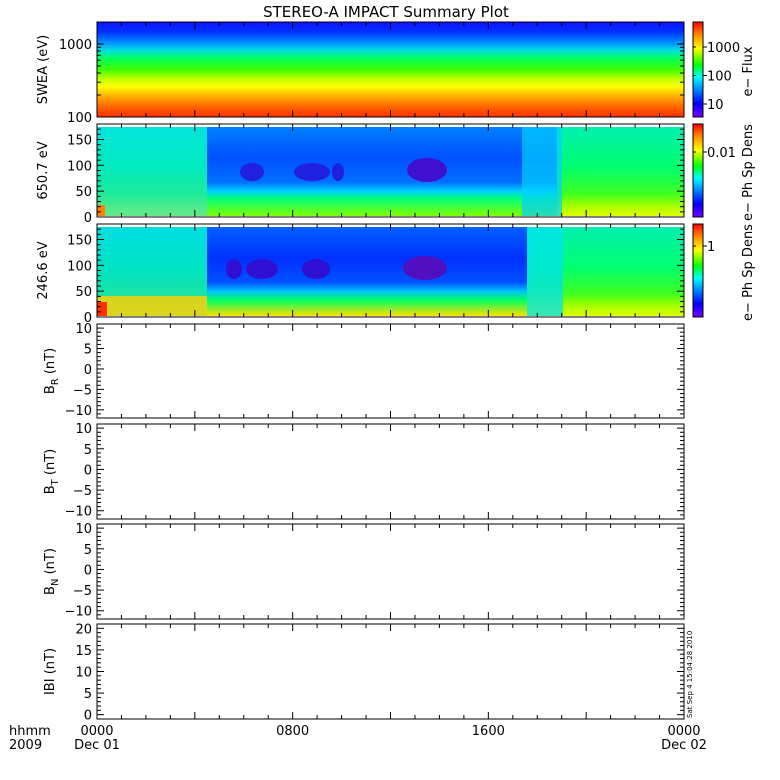  What do you see at coordinates (711, 247) in the screenshot?
I see `colorbar-tick: 1` at bounding box center [711, 247].